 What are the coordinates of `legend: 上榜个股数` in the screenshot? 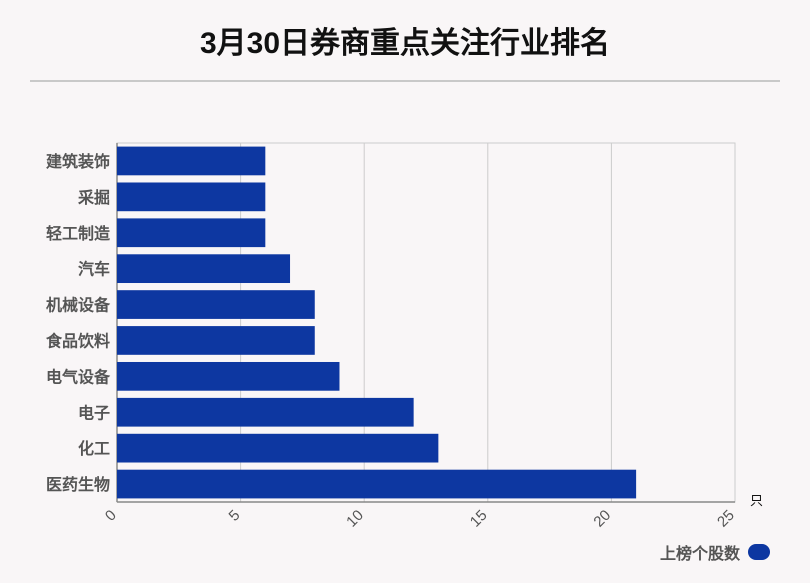 It's located at (715, 552).